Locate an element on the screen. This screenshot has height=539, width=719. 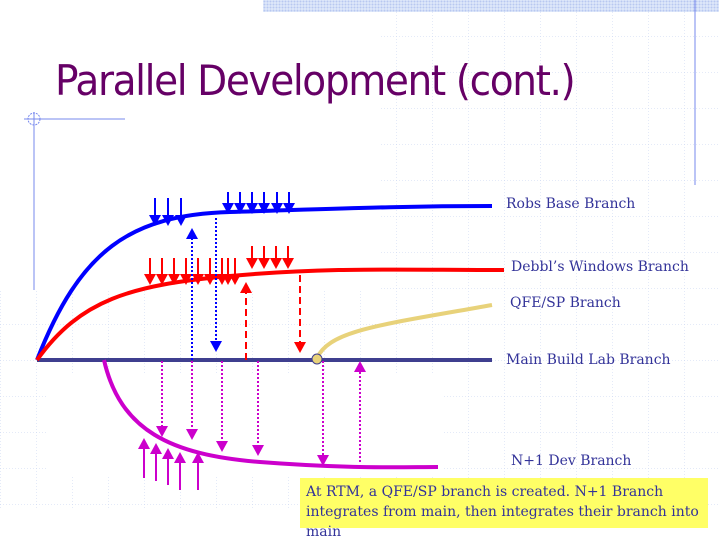
rtm-branch-point is located at coordinates (317, 359).